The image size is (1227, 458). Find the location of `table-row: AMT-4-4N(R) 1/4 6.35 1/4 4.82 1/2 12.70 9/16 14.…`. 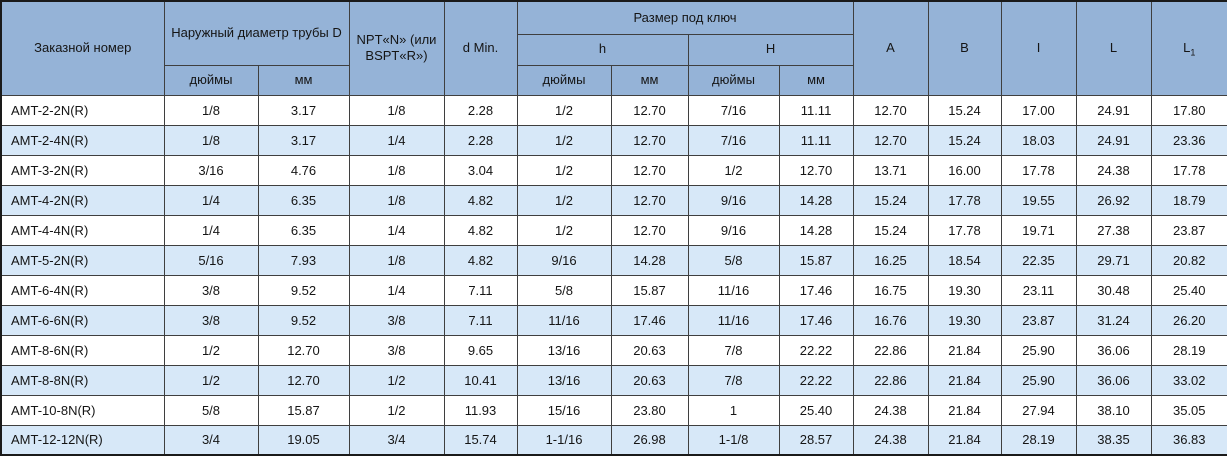

table-row: AMT-4-4N(R) 1/4 6.35 1/4 4.82 1/2 12.70 9/16 14.… is located at coordinates (613, 230).